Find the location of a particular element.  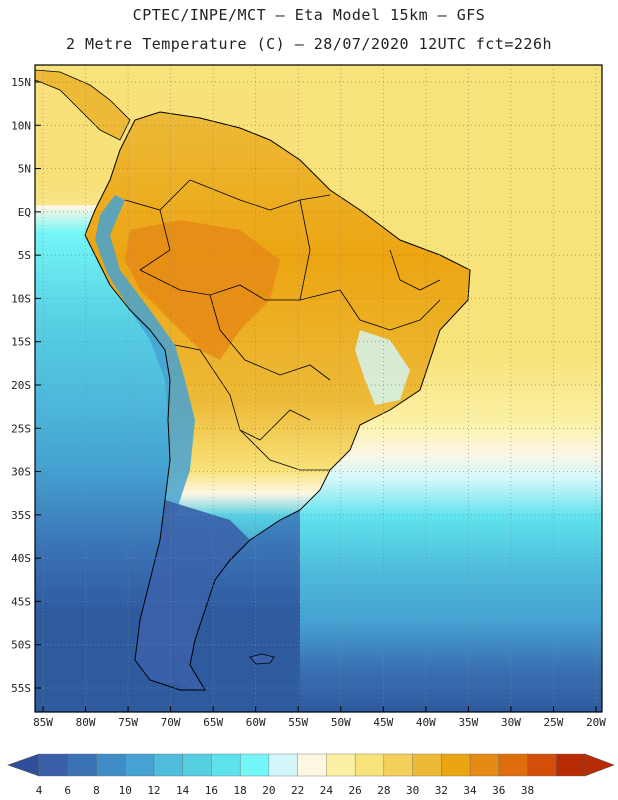

lat-tick-label: 15S is located at coordinates (21, 342).